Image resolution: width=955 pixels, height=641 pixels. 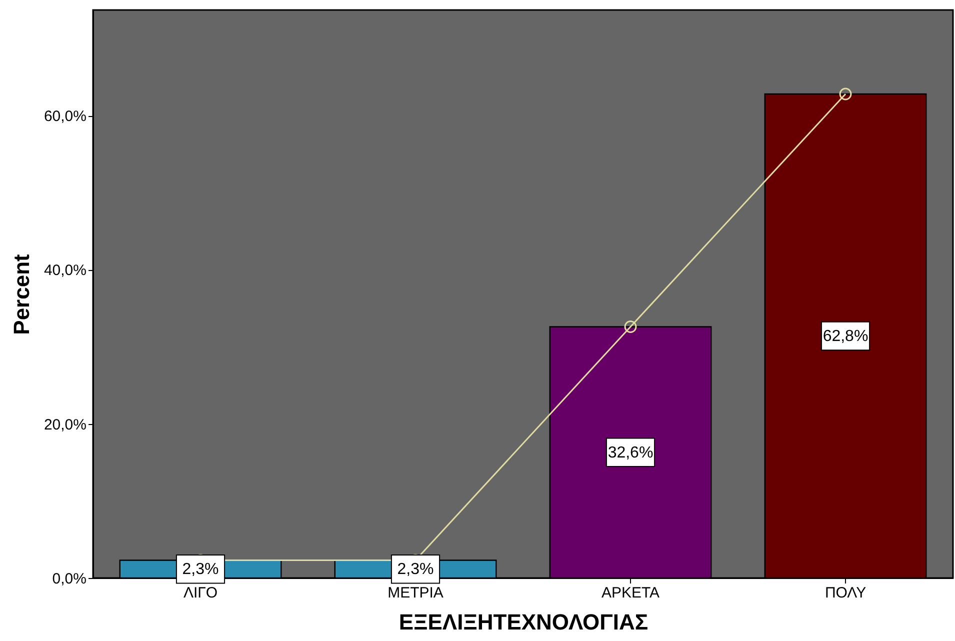 I want to click on y-tick-label: 0,0%, so click(x=69, y=579).